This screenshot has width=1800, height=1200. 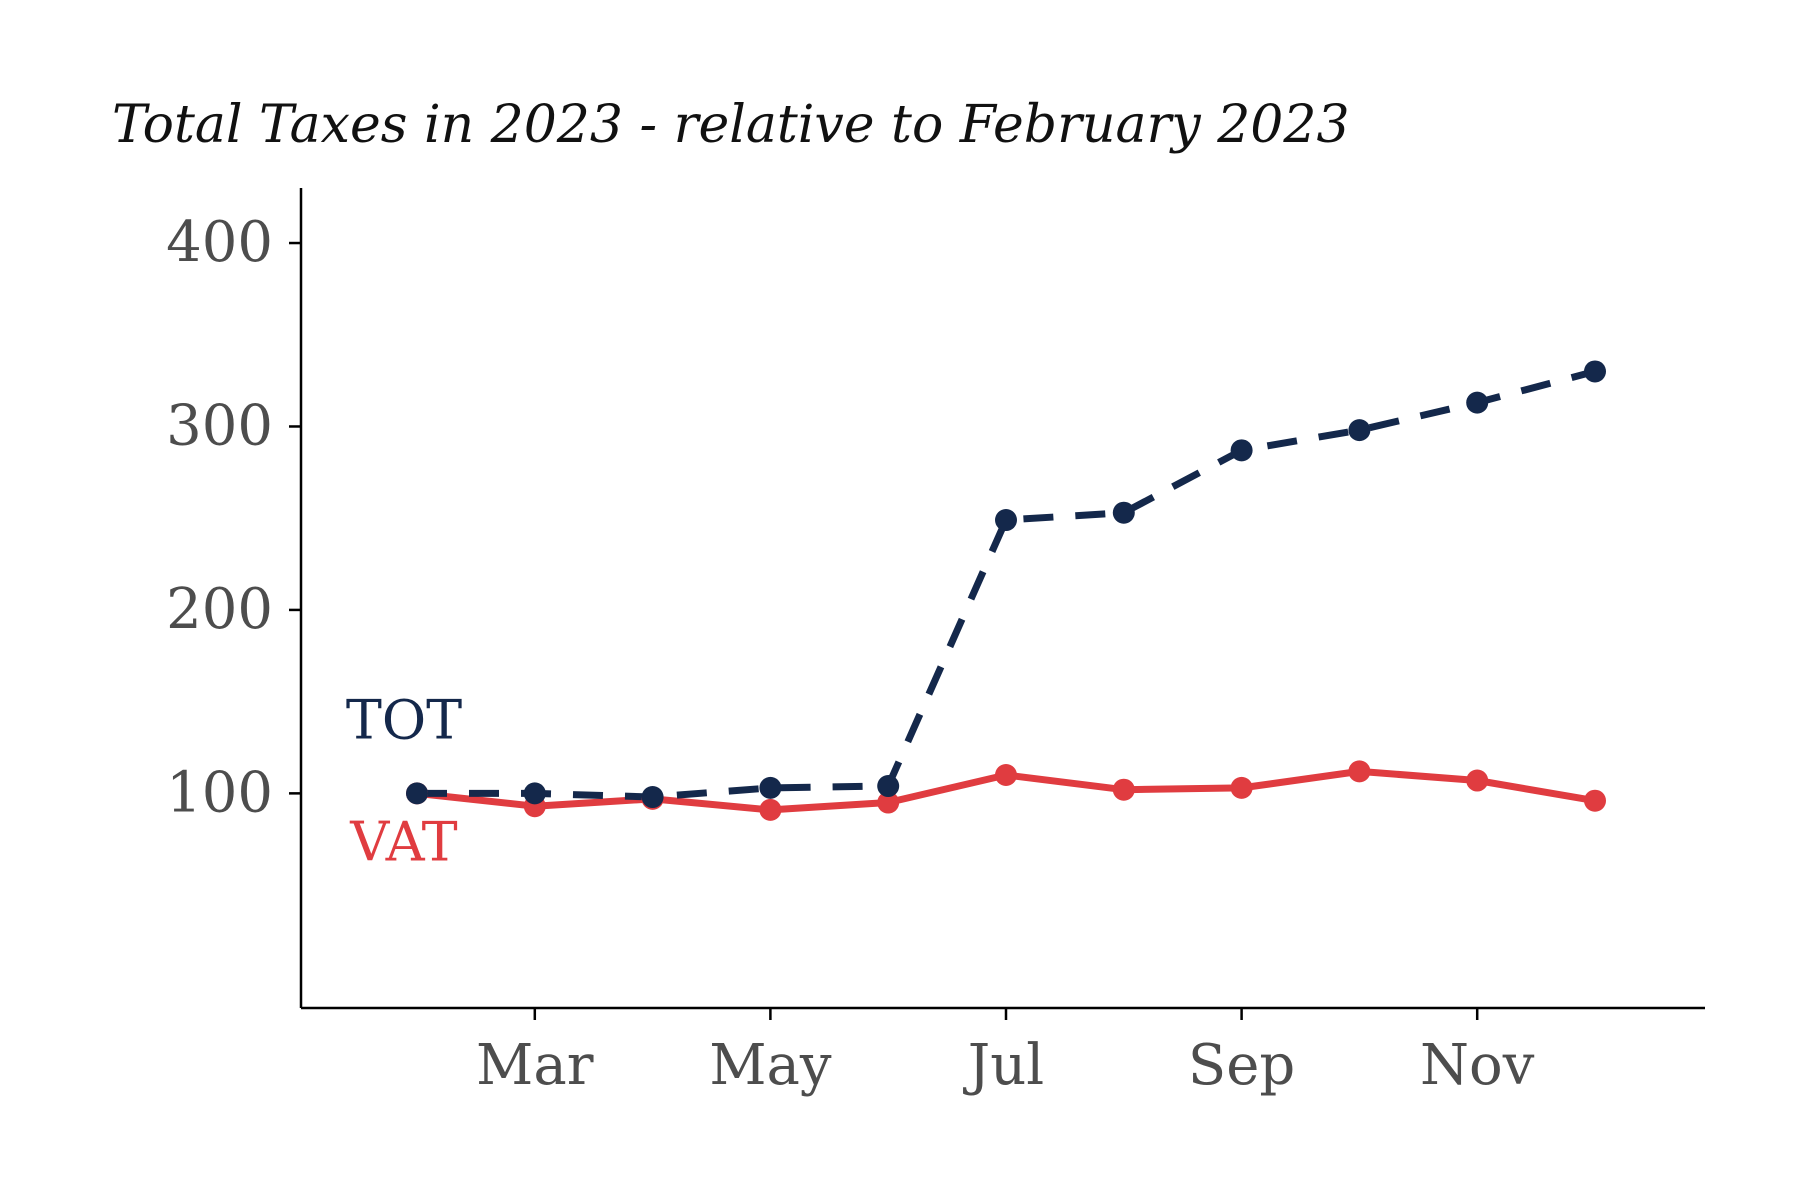 What do you see at coordinates (404, 780) in the screenshot?
I see `series-labels: TOT VAT` at bounding box center [404, 780].